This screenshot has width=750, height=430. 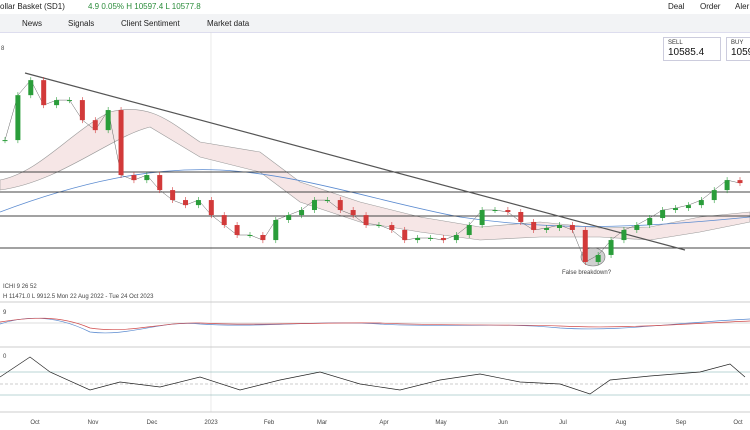 What do you see at coordinates (269, 423) in the screenshot?
I see `x-tick-label: Feb` at bounding box center [269, 423].